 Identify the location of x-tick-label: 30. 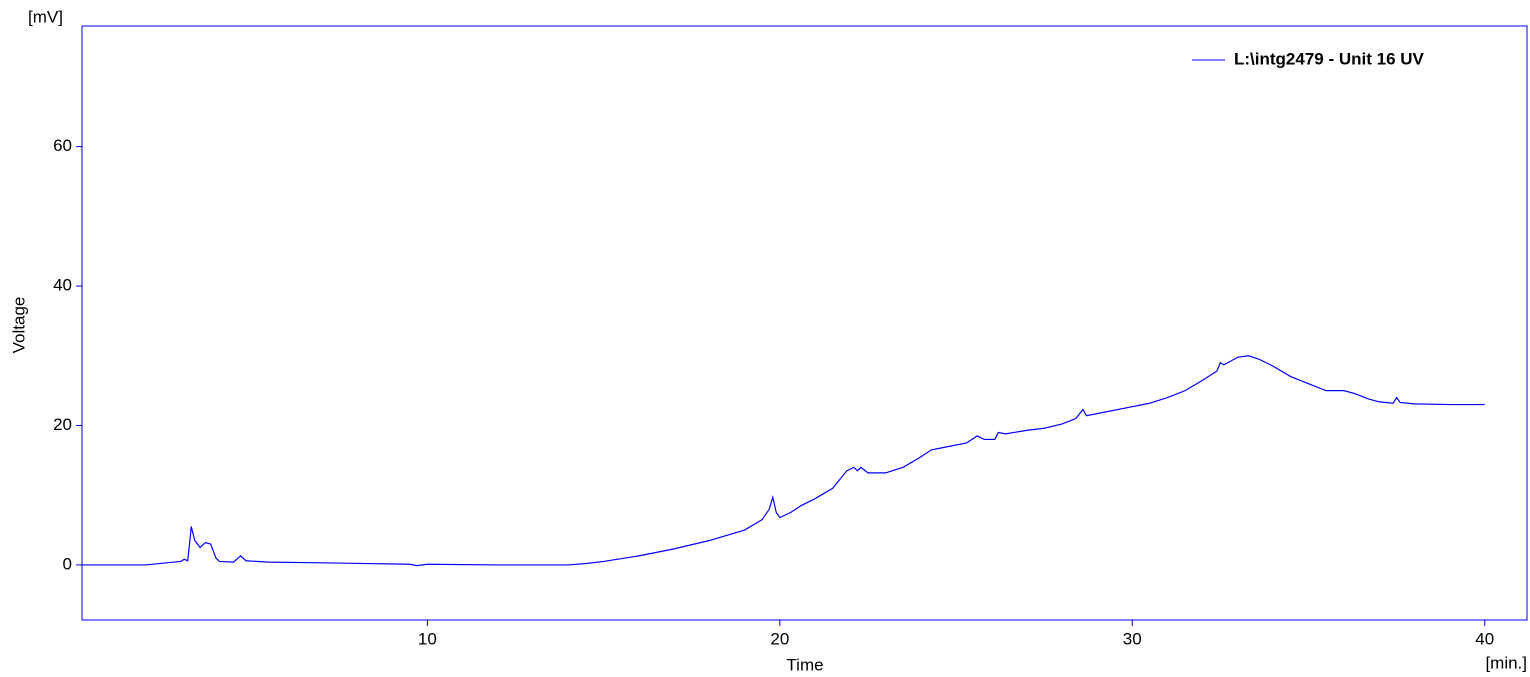
(1132, 638).